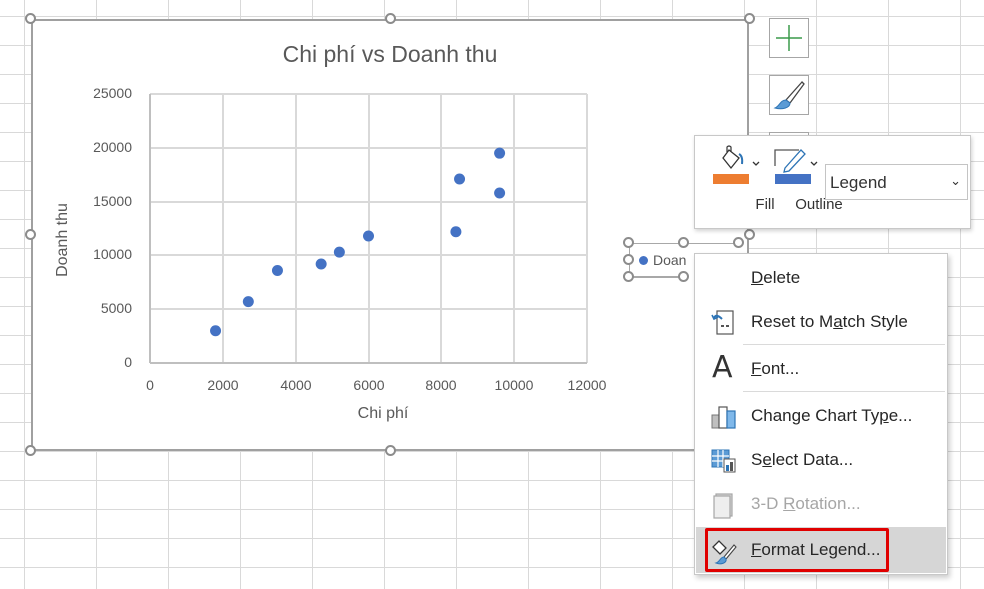 The height and width of the screenshot is (589, 984). Describe the element at coordinates (112, 147) in the screenshot. I see `y-tick: 20000` at that location.